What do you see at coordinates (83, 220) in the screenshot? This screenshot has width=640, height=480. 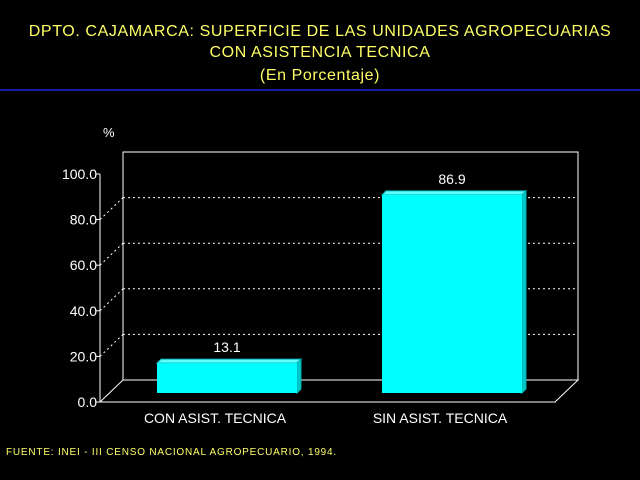 I see `y-tick-label: 80.0` at bounding box center [83, 220].